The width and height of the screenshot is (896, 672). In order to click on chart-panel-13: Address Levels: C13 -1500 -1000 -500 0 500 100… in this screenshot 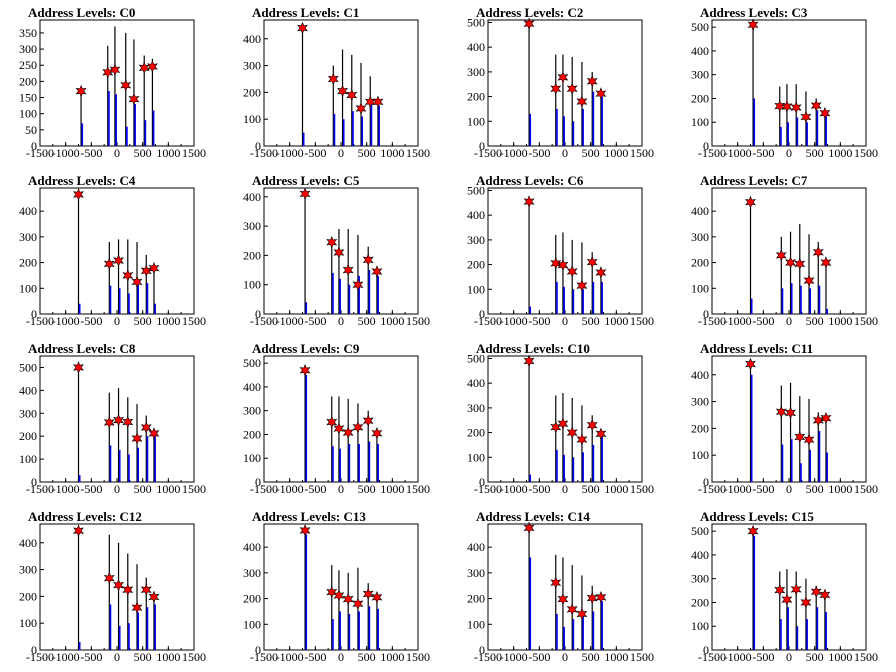, I will do `click(336, 588)`.